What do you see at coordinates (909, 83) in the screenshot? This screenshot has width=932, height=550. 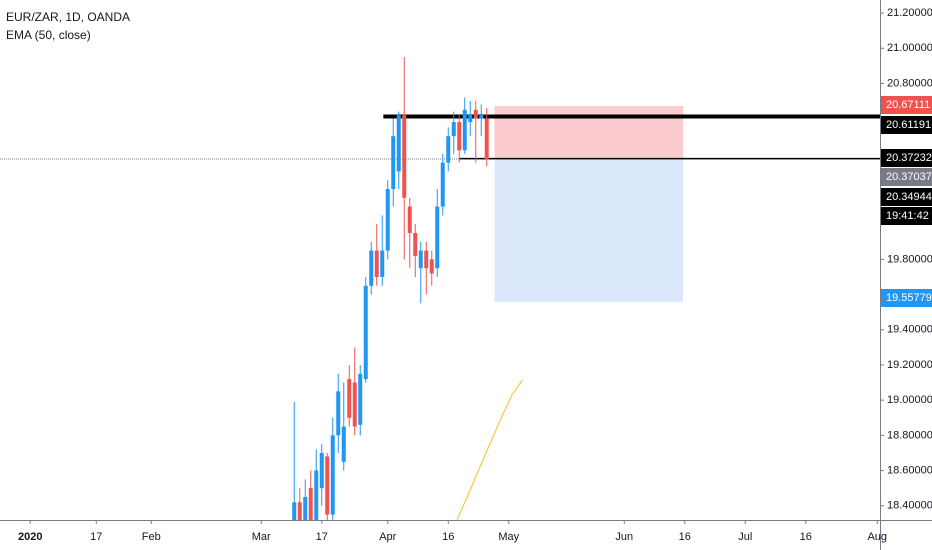 I see `y-tick-label: 20.80000` at bounding box center [909, 83].